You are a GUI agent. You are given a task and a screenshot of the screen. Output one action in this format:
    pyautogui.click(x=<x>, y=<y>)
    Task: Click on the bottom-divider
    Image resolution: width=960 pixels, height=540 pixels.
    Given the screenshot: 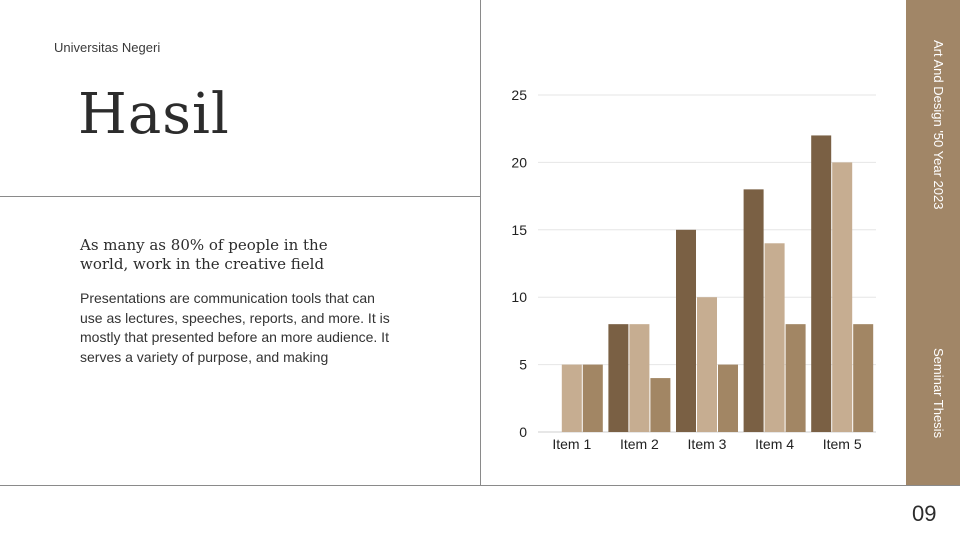 What is the action you would take?
    pyautogui.click(x=480, y=485)
    